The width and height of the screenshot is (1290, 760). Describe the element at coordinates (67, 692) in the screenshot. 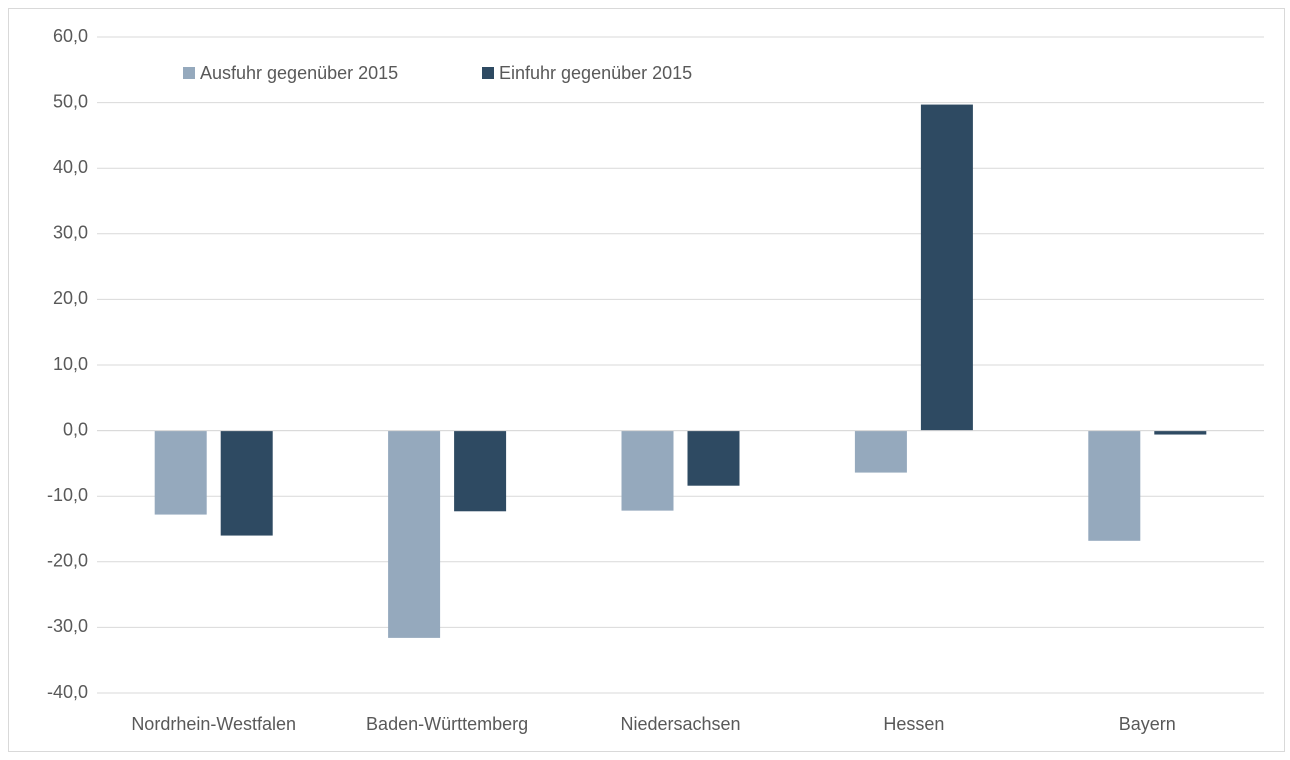

I see `y-tick-label: -40,0` at that location.